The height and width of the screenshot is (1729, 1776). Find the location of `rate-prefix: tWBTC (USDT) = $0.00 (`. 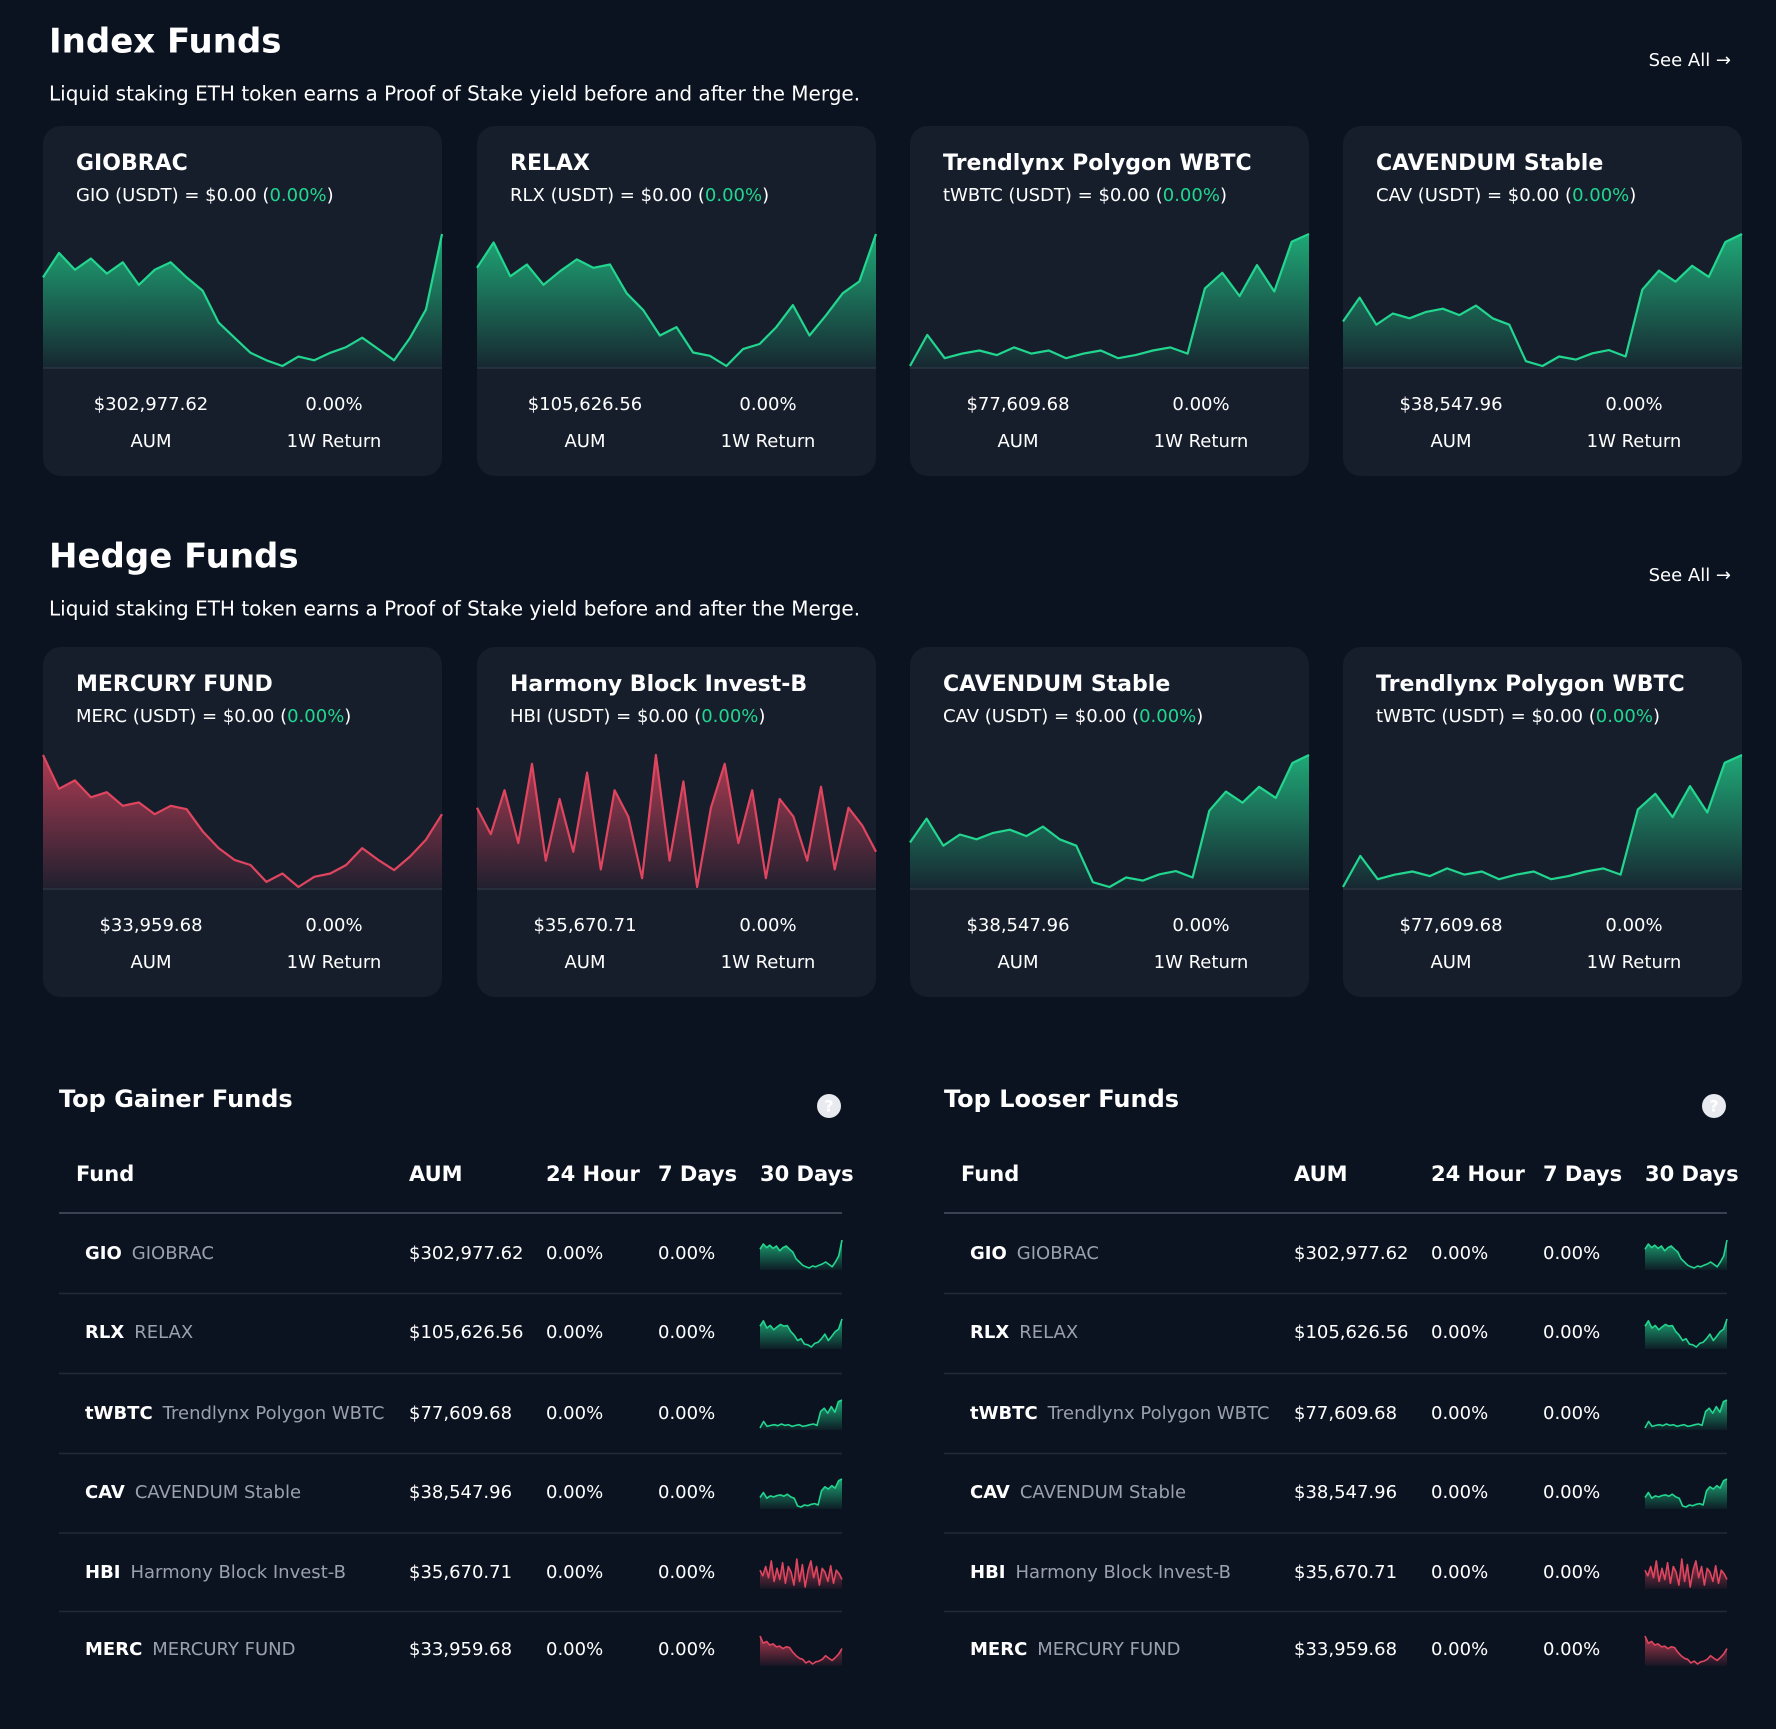

rate-prefix: tWBTC (USDT) = $0.00 ( is located at coordinates (1486, 716).